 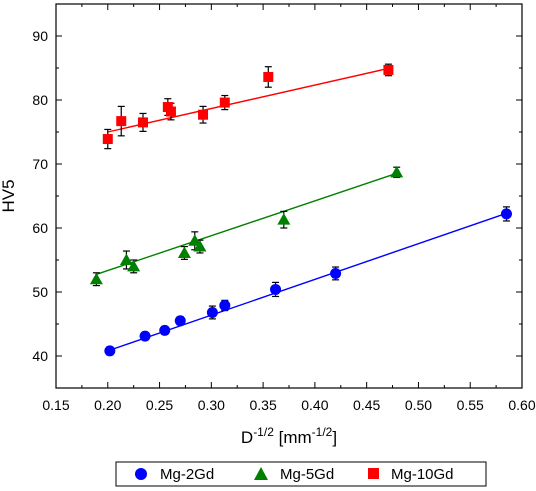 I want to click on legend-marker-mg-2gd, so click(x=141, y=474).